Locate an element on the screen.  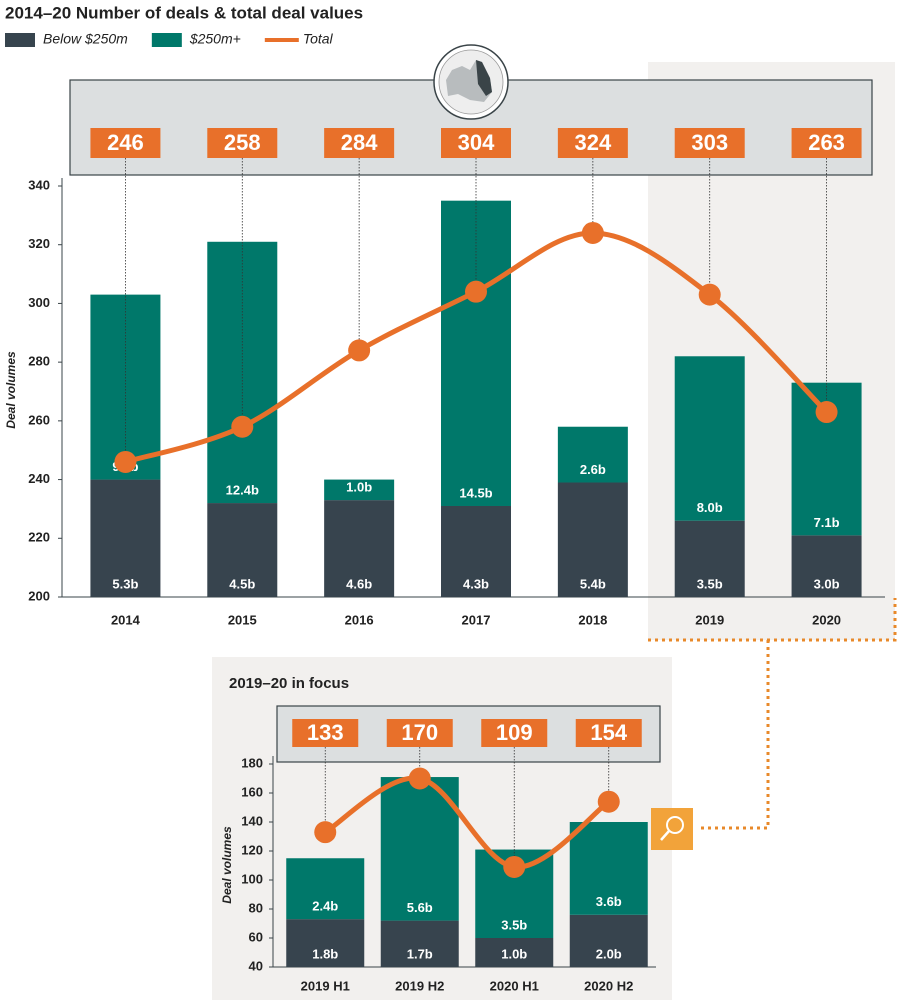
bar-label: 8.0b is located at coordinates (710, 507).